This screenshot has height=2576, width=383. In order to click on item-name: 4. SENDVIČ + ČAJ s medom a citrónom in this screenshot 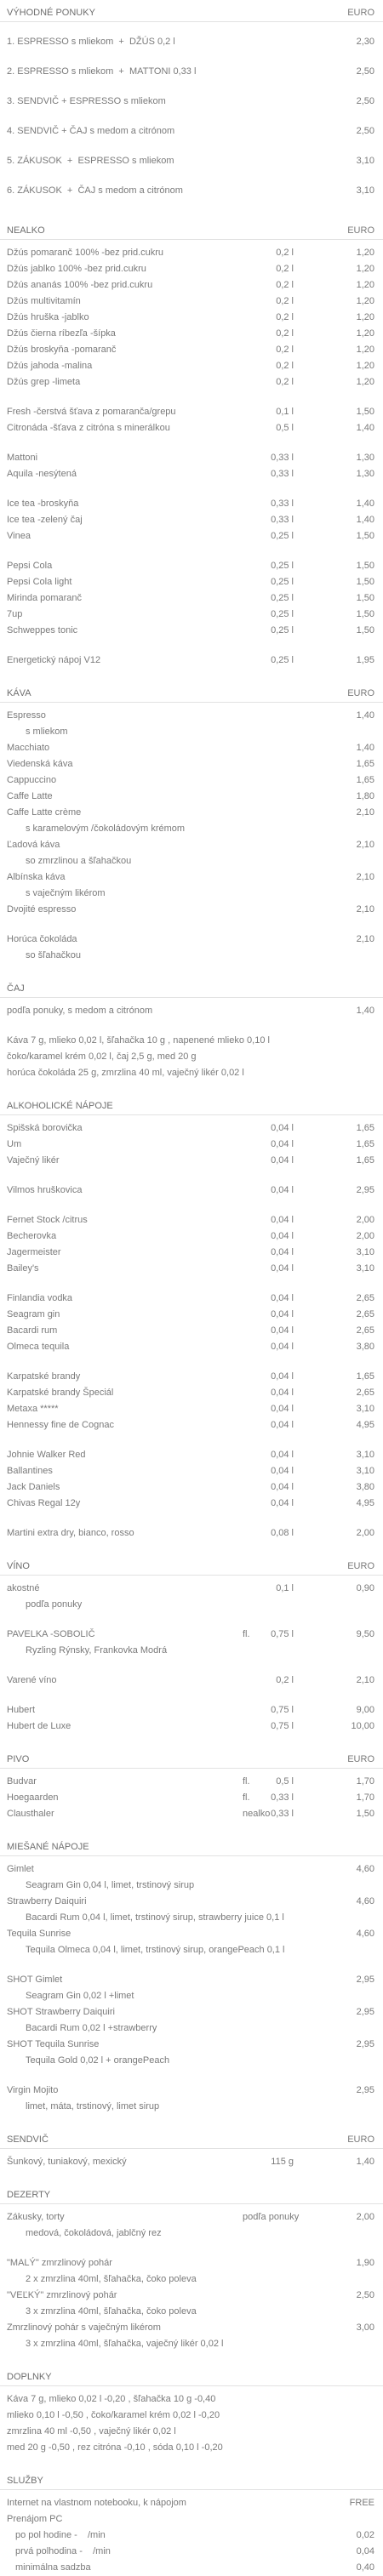, I will do `click(91, 131)`.